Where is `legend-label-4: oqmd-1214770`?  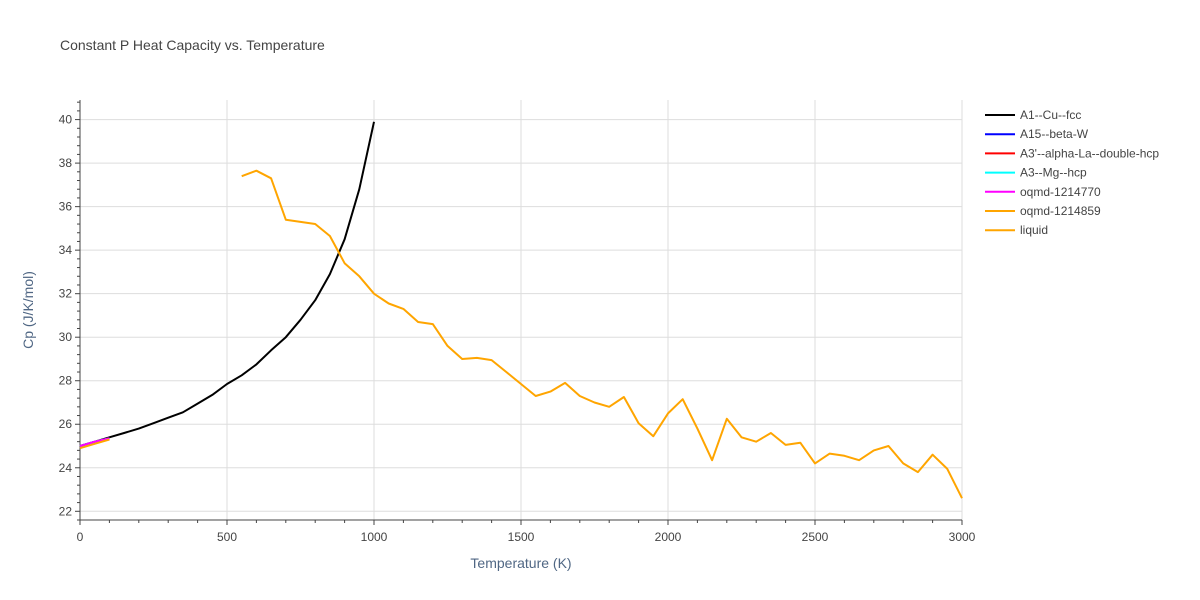
legend-label-4: oqmd-1214770 is located at coordinates (1060, 192).